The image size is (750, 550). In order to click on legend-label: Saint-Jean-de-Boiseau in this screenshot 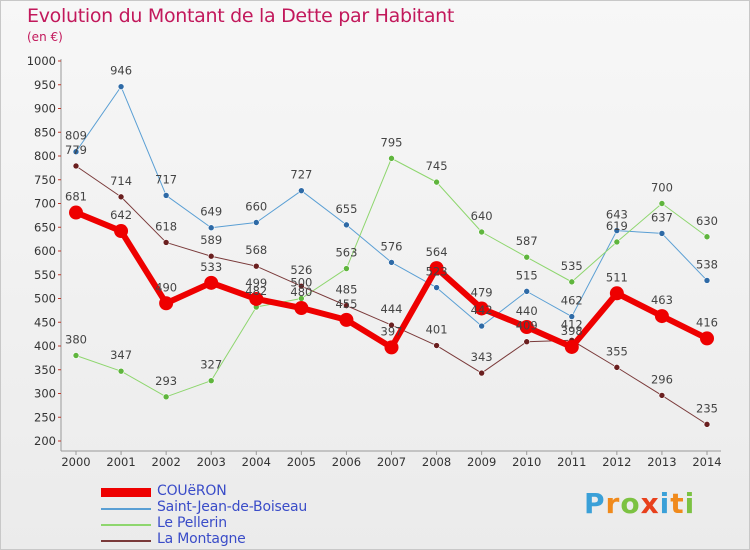, I will do `click(232, 507)`.